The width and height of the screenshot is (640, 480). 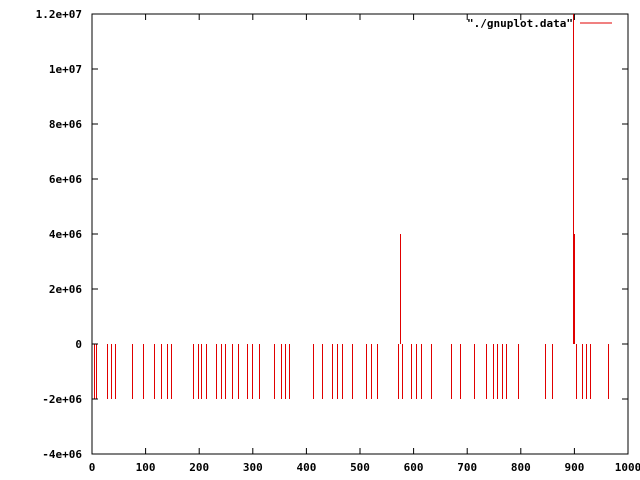 I want to click on x-tick-label: 700, so click(x=467, y=467).